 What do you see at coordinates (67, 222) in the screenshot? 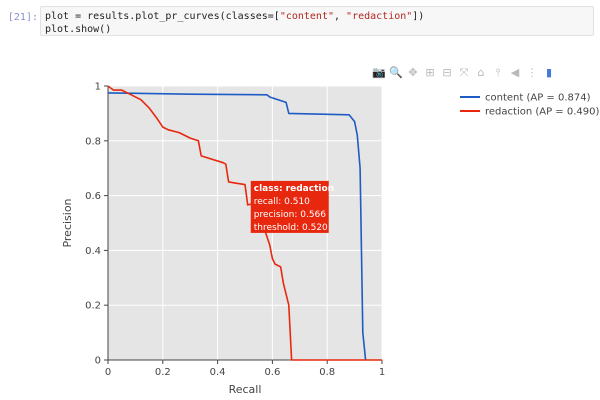
I see `y-axis-label: Precision` at bounding box center [67, 222].